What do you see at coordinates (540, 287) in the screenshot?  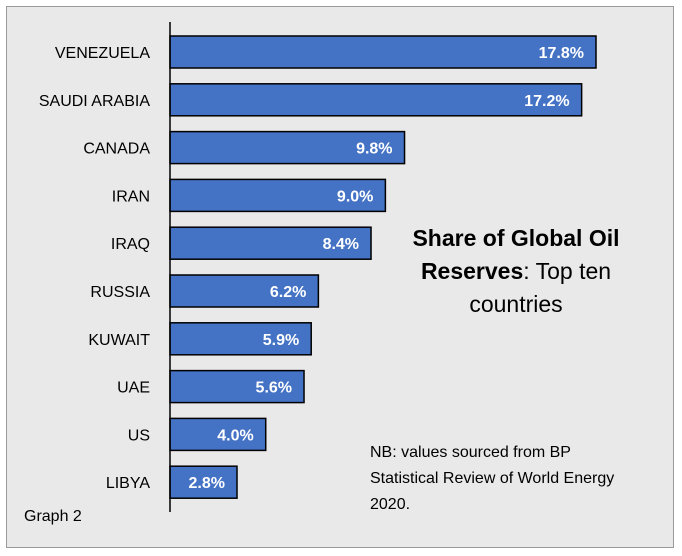 I see `chart-title-rest: : Top ten countries` at bounding box center [540, 287].